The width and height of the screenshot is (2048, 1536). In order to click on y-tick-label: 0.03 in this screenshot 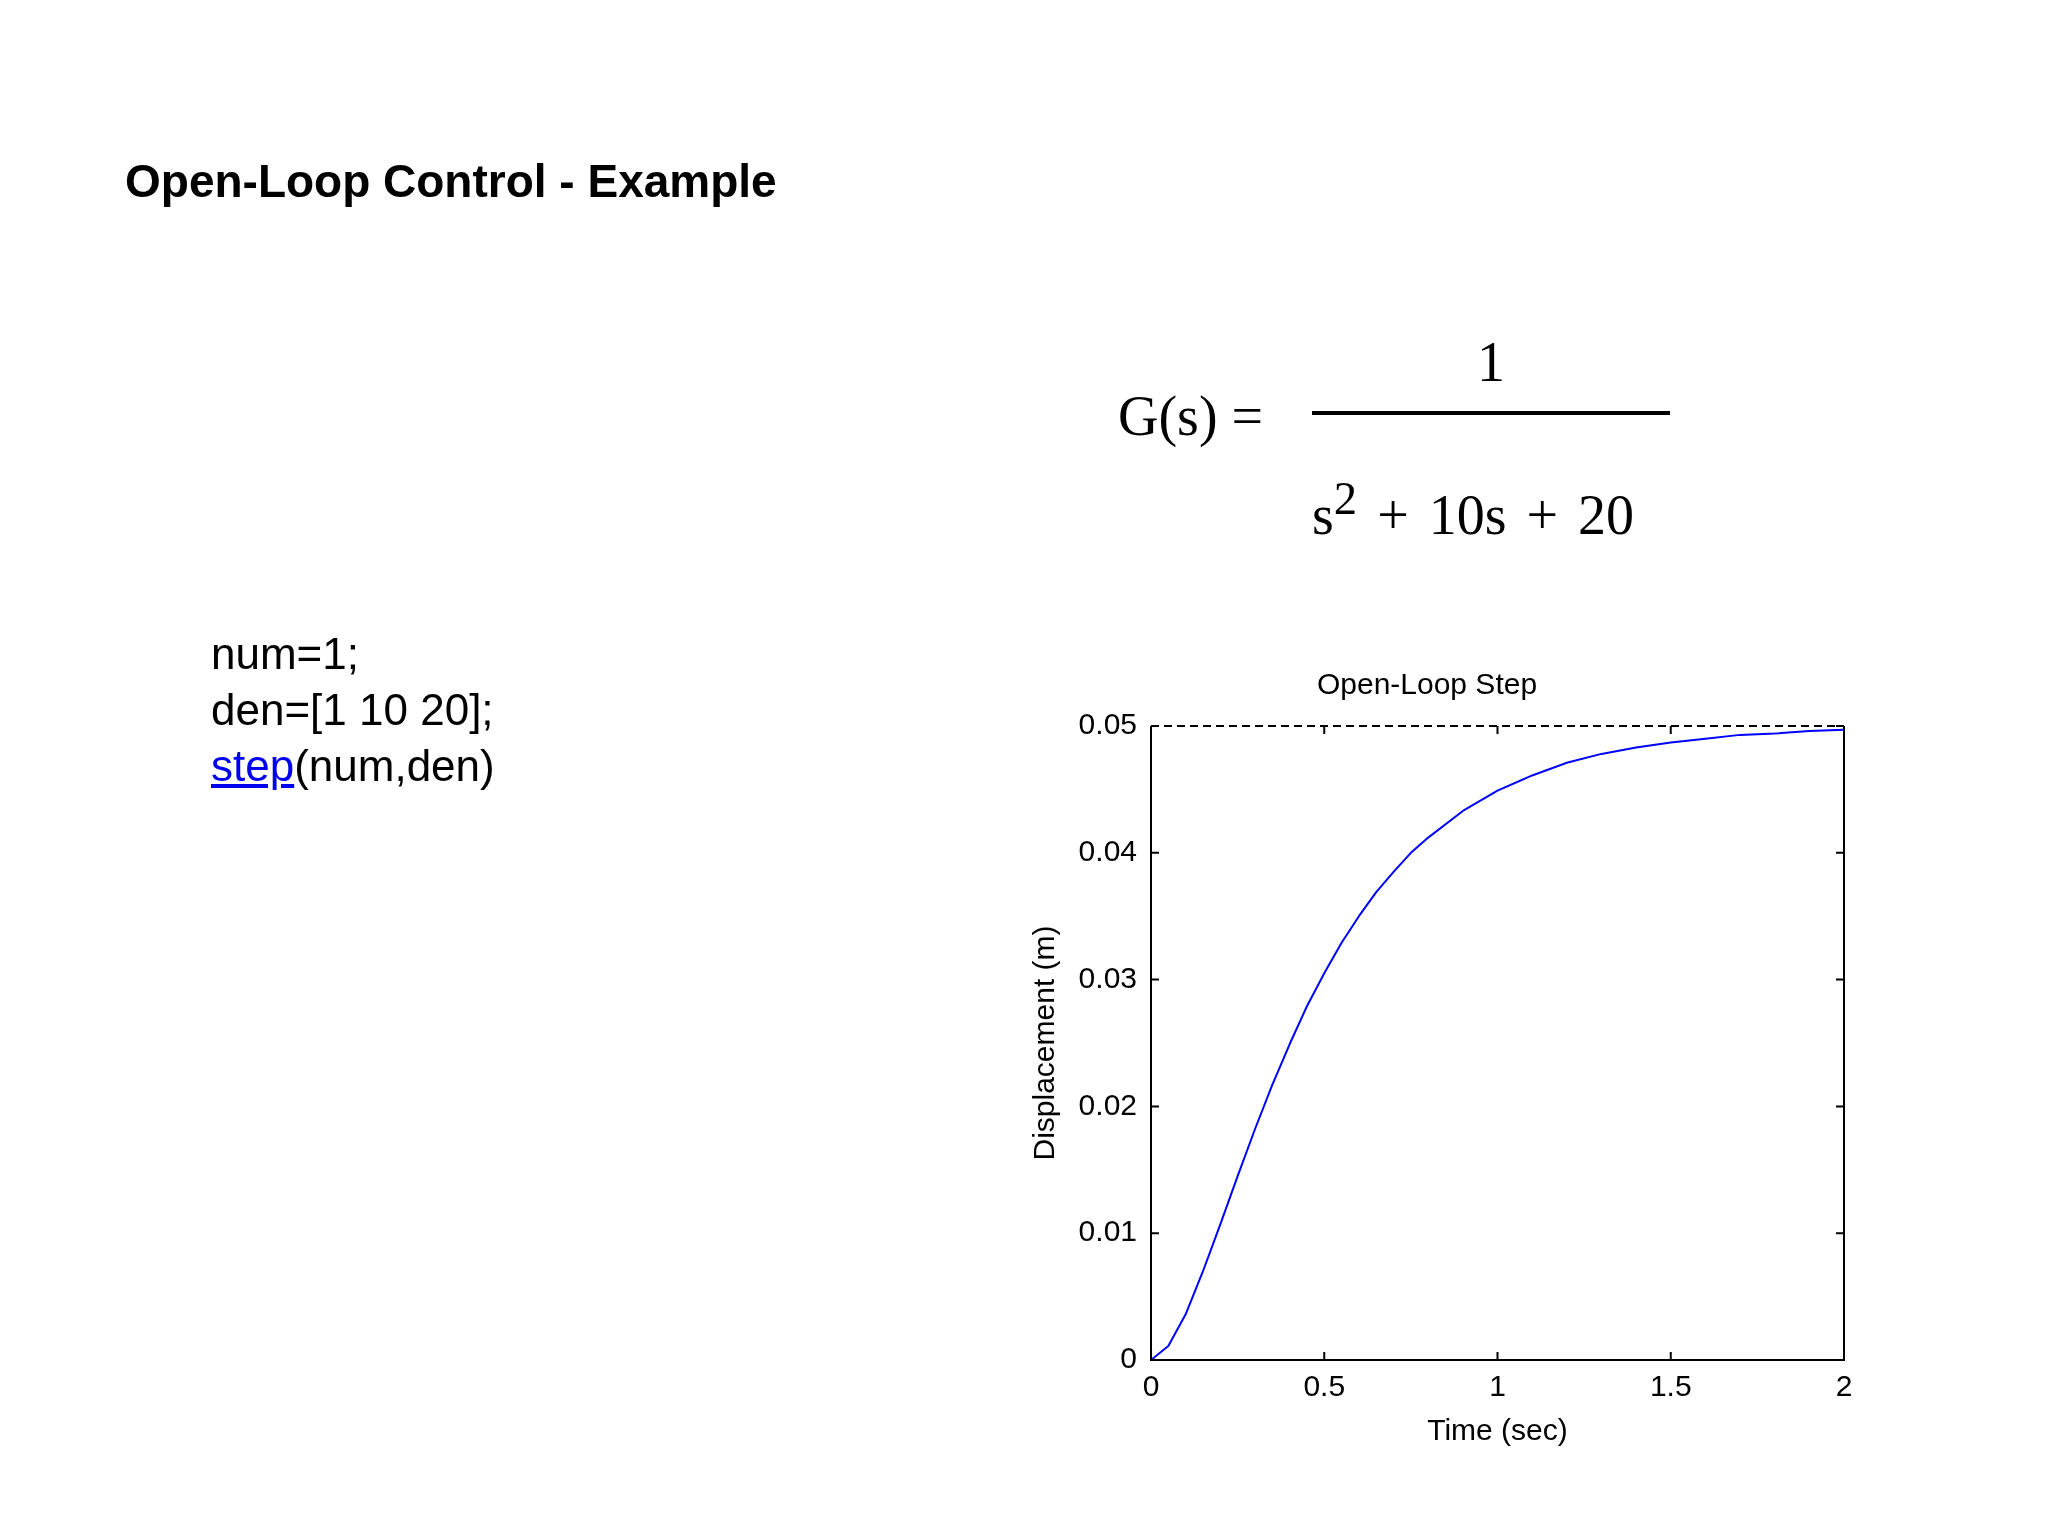, I will do `click(1107, 977)`.